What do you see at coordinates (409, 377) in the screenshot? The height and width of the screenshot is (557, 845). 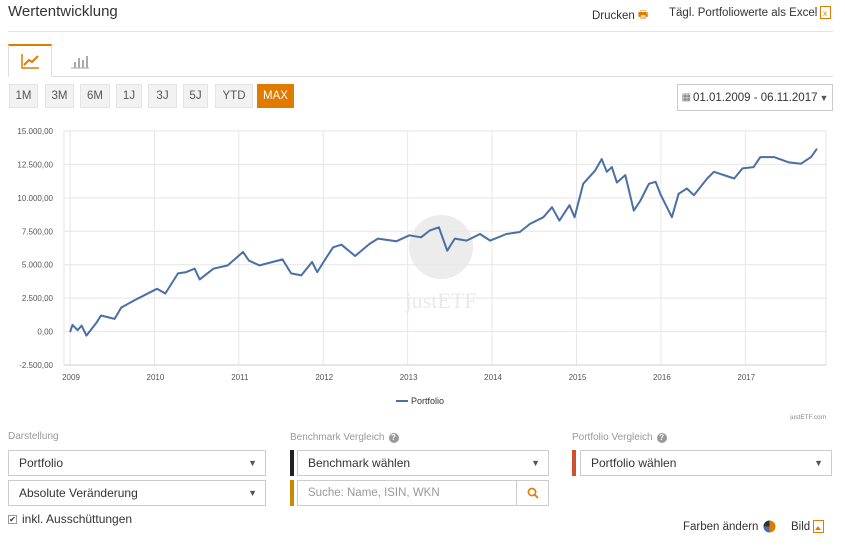 I see `x-tick-label: 2013` at bounding box center [409, 377].